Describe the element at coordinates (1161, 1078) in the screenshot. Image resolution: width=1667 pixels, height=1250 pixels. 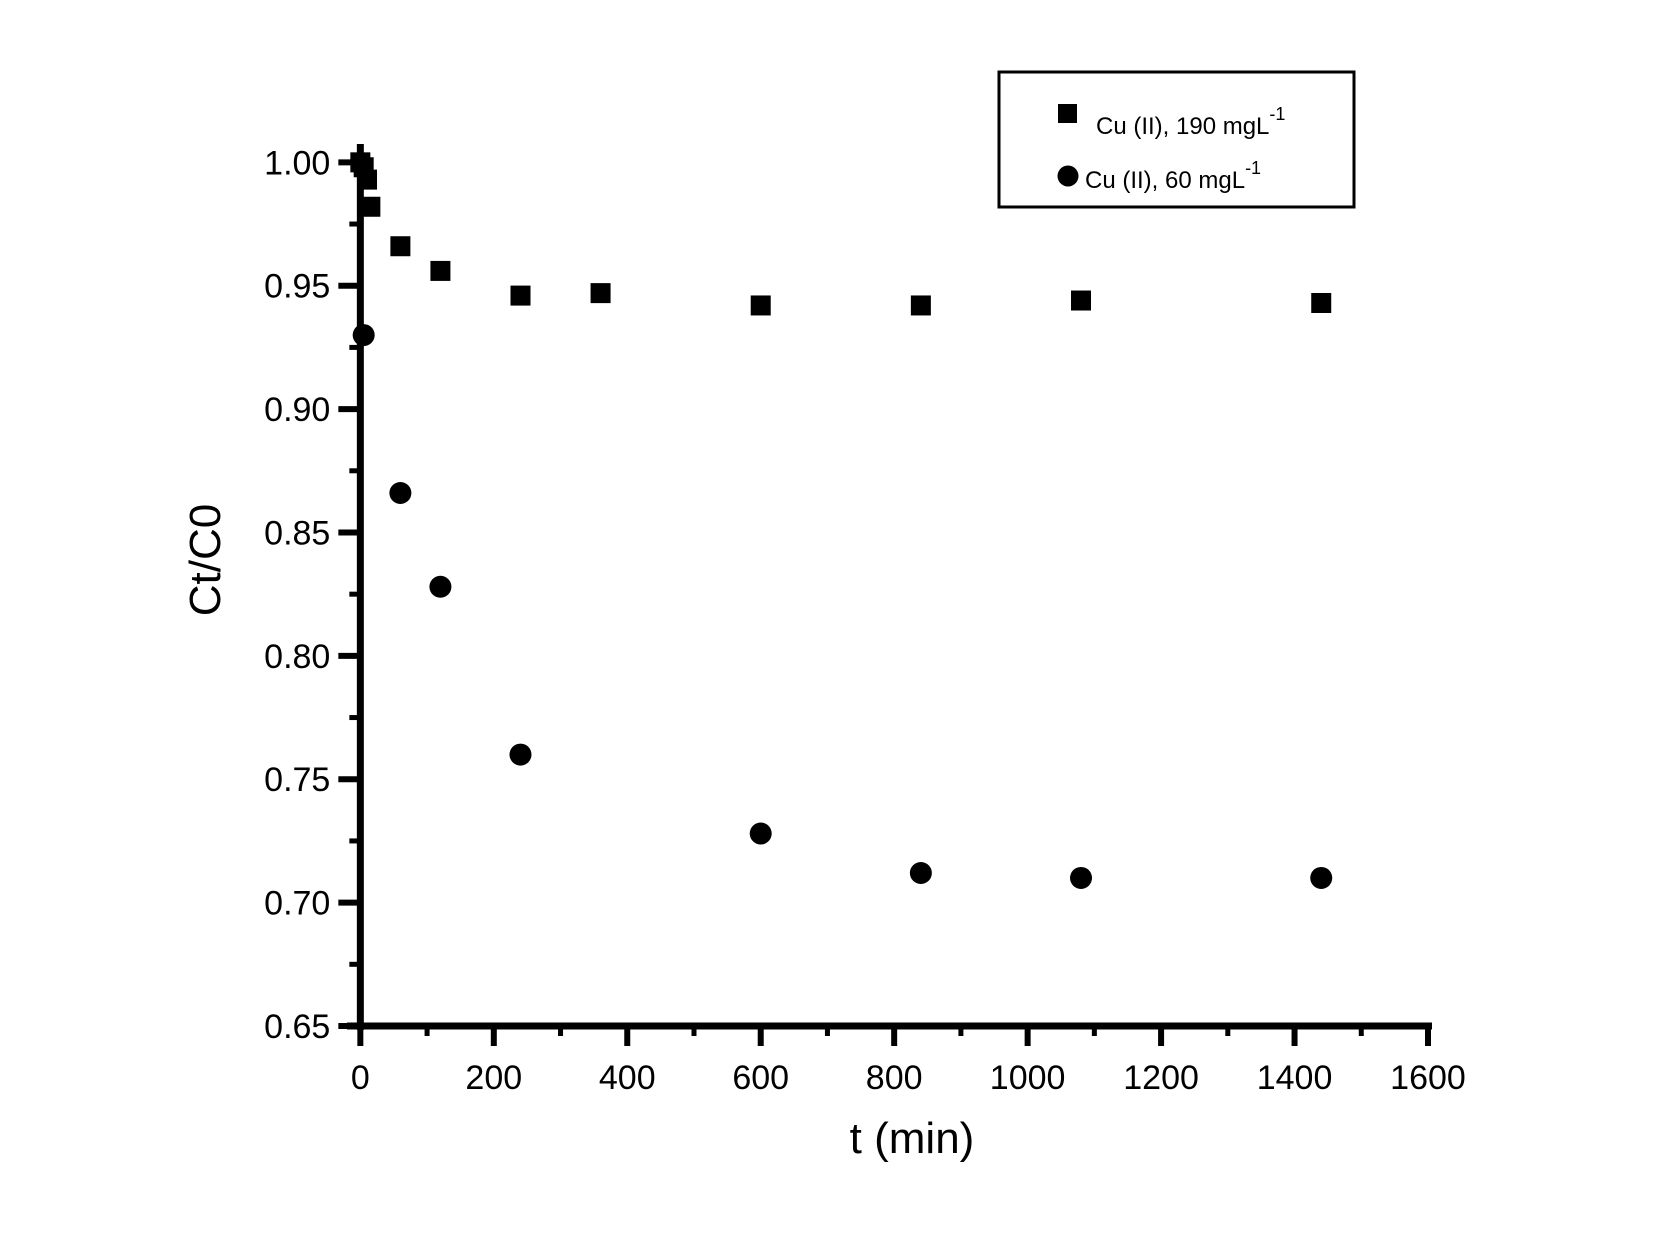
I see `x-tick-label: 1200` at that location.